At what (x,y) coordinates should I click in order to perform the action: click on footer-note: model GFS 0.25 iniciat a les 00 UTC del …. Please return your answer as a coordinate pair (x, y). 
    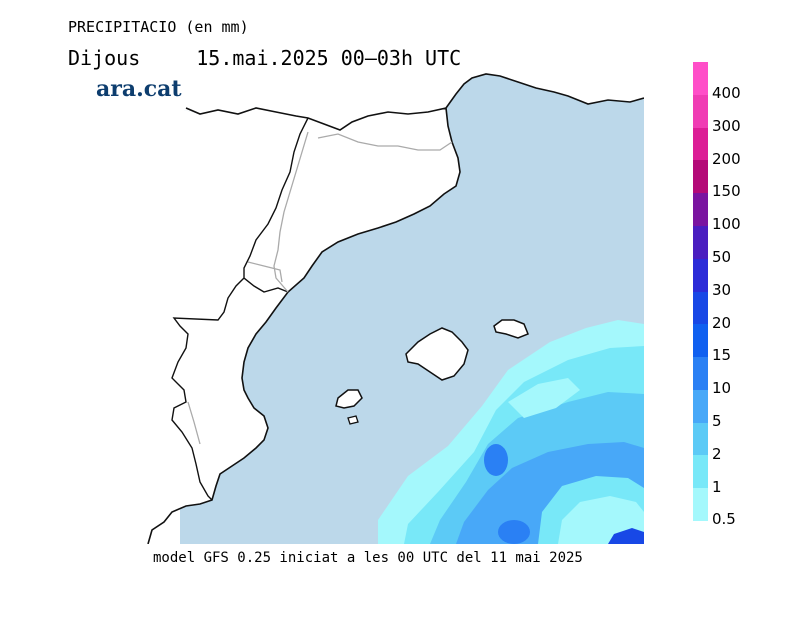
    Looking at the image, I should click on (368, 558).